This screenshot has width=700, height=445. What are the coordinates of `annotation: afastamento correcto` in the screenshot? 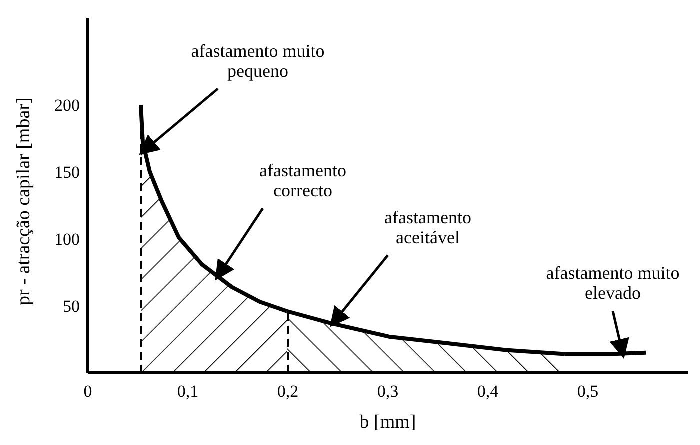 It's located at (303, 180).